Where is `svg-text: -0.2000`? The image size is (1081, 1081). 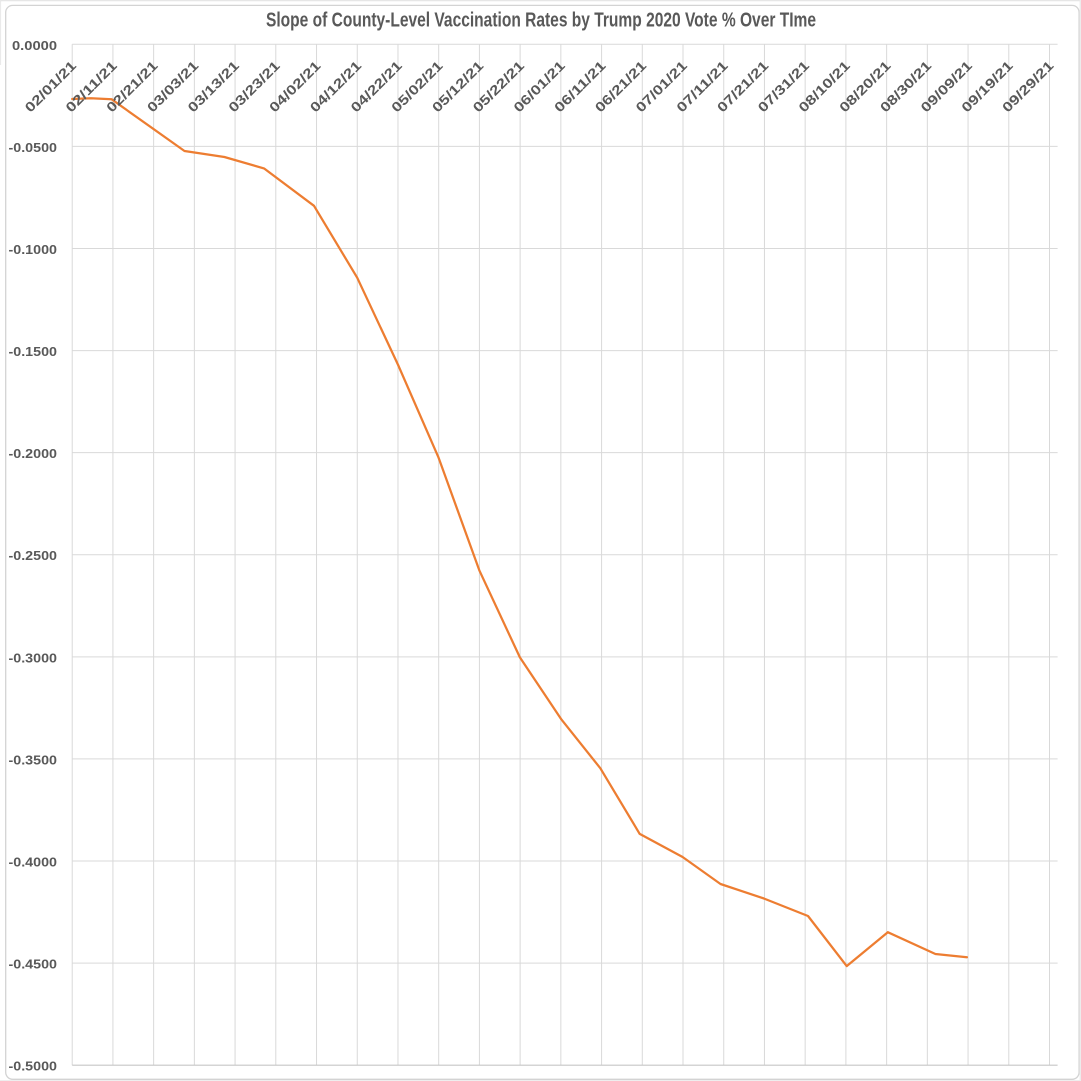 svg-text: -0.2000 is located at coordinates (33, 453).